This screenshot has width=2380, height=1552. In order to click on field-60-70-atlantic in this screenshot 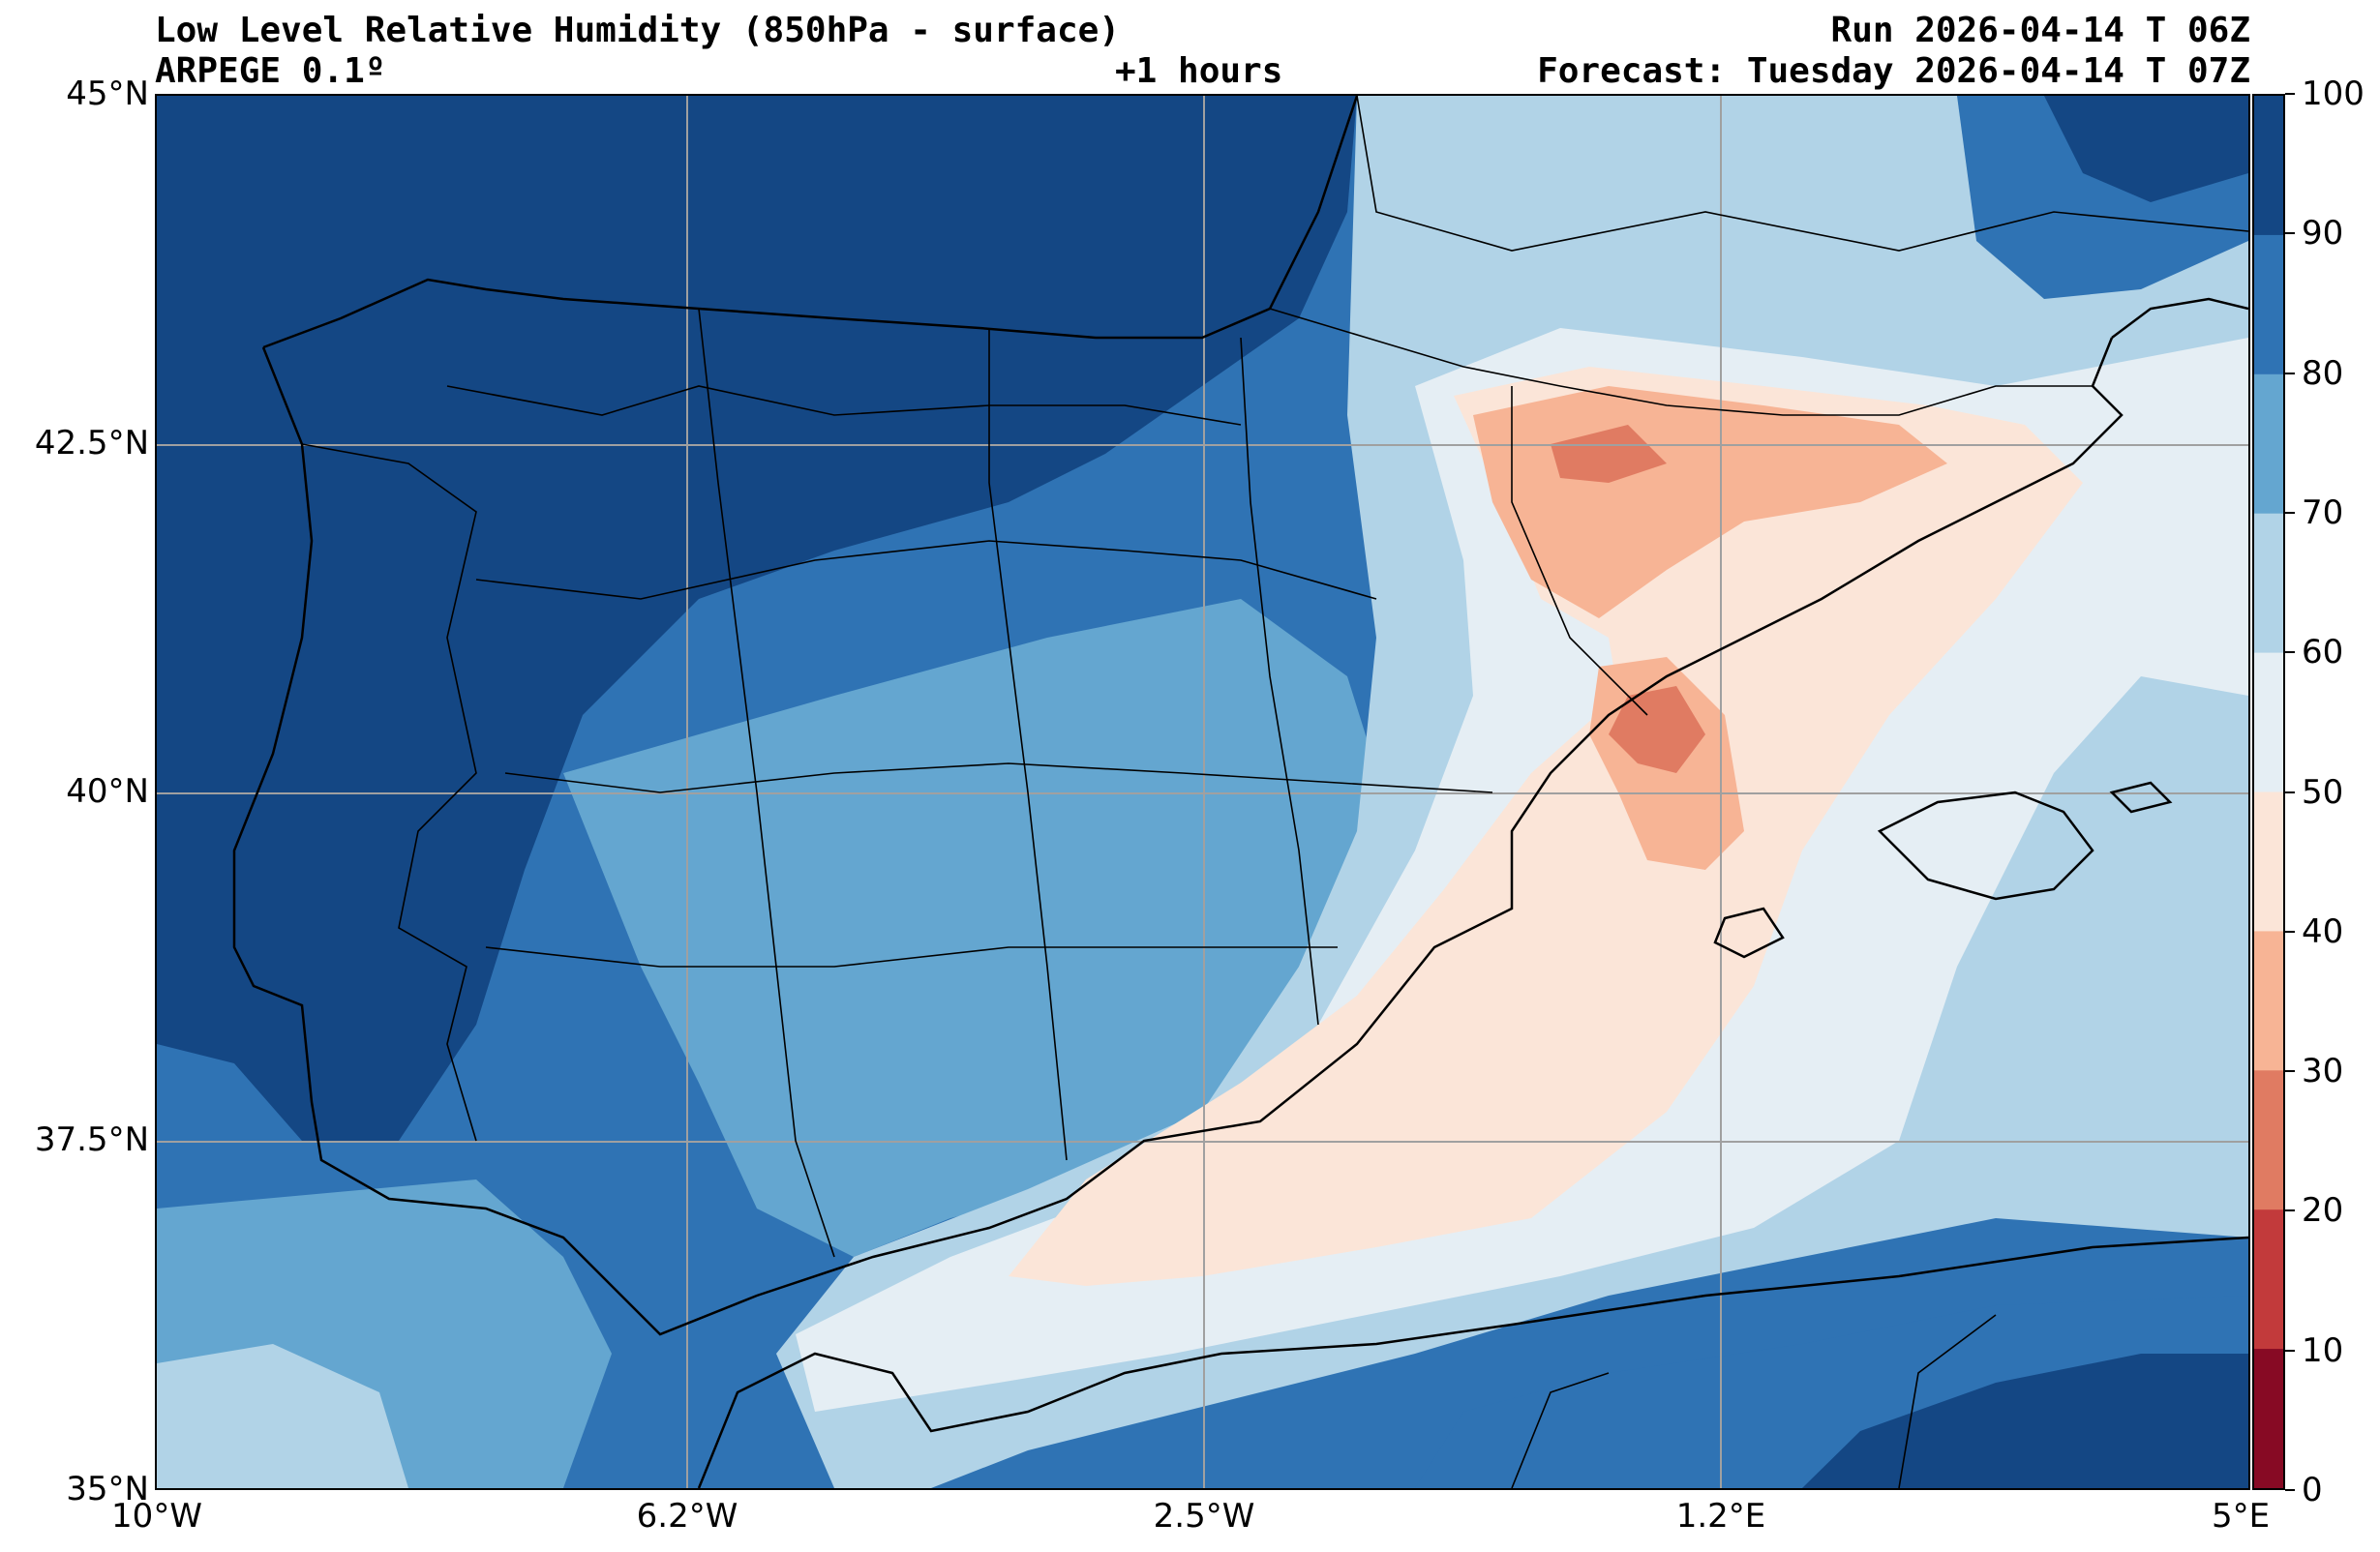, I will do `click(282, 1416)`.